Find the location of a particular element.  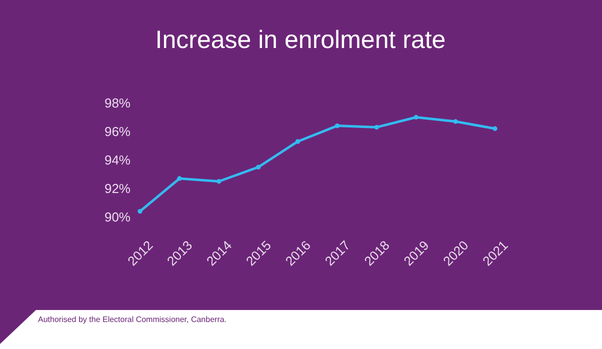

y-tick-label: 98% is located at coordinates (117, 103).